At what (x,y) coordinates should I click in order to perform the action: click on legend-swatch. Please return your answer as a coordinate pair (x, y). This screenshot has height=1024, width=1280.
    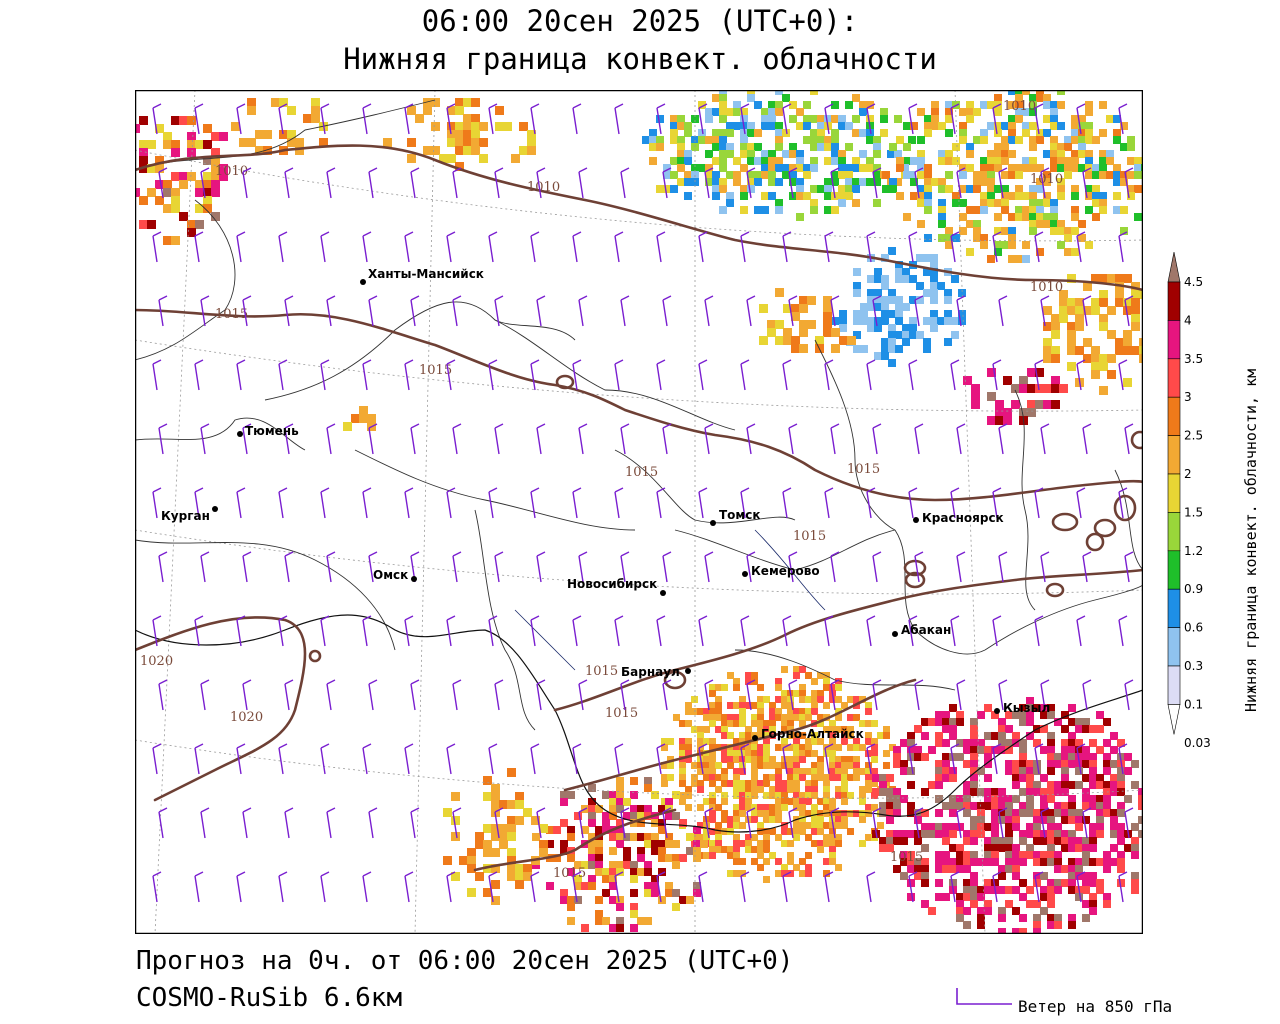
    Looking at the image, I should click on (1174, 416).